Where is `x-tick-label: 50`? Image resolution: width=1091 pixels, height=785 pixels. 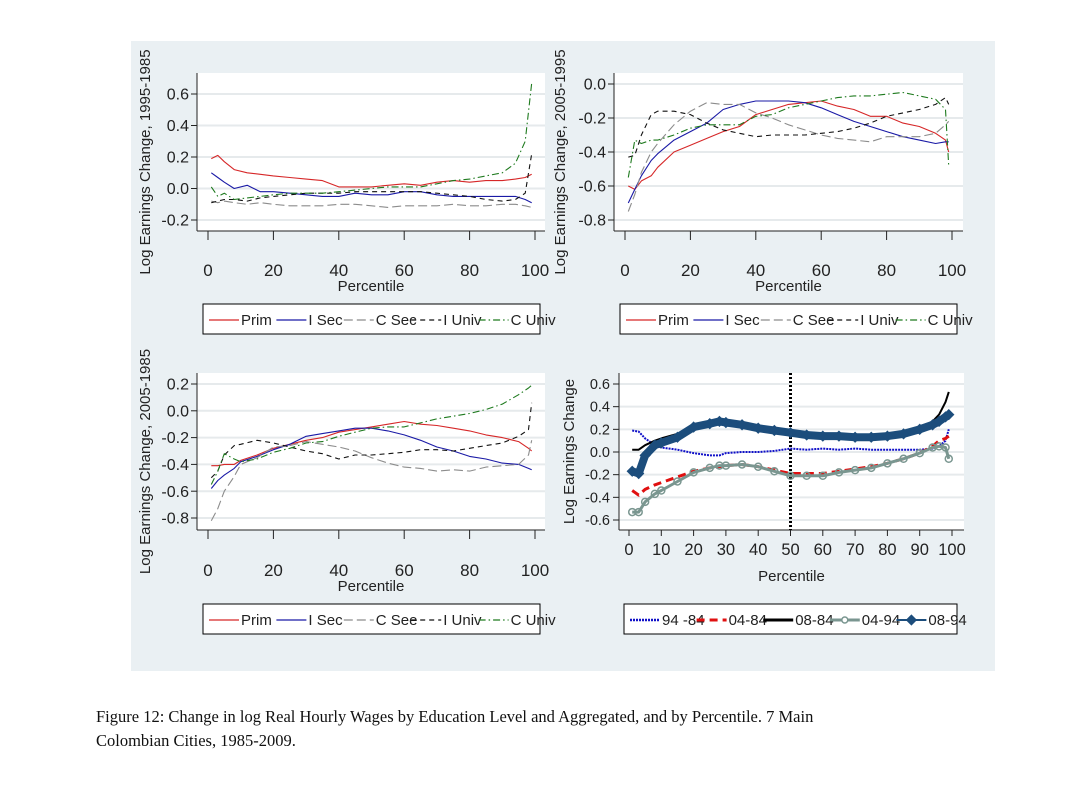 x-tick-label: 50 is located at coordinates (790, 550).